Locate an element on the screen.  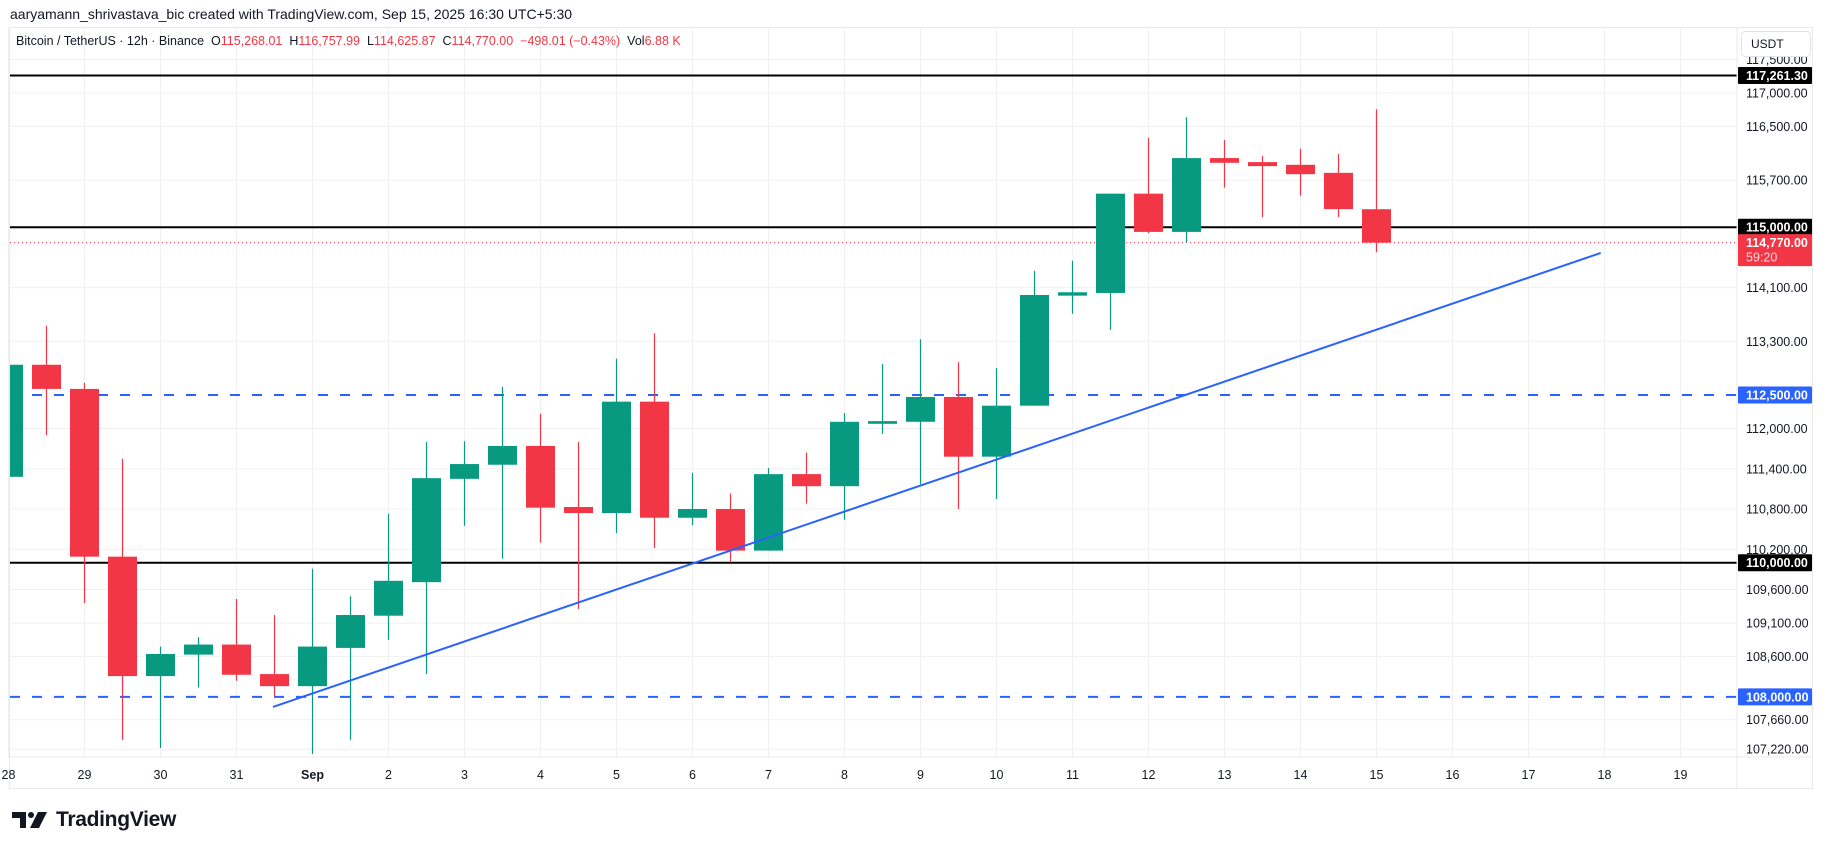
time-tick-label: 14 is located at coordinates (1301, 775).